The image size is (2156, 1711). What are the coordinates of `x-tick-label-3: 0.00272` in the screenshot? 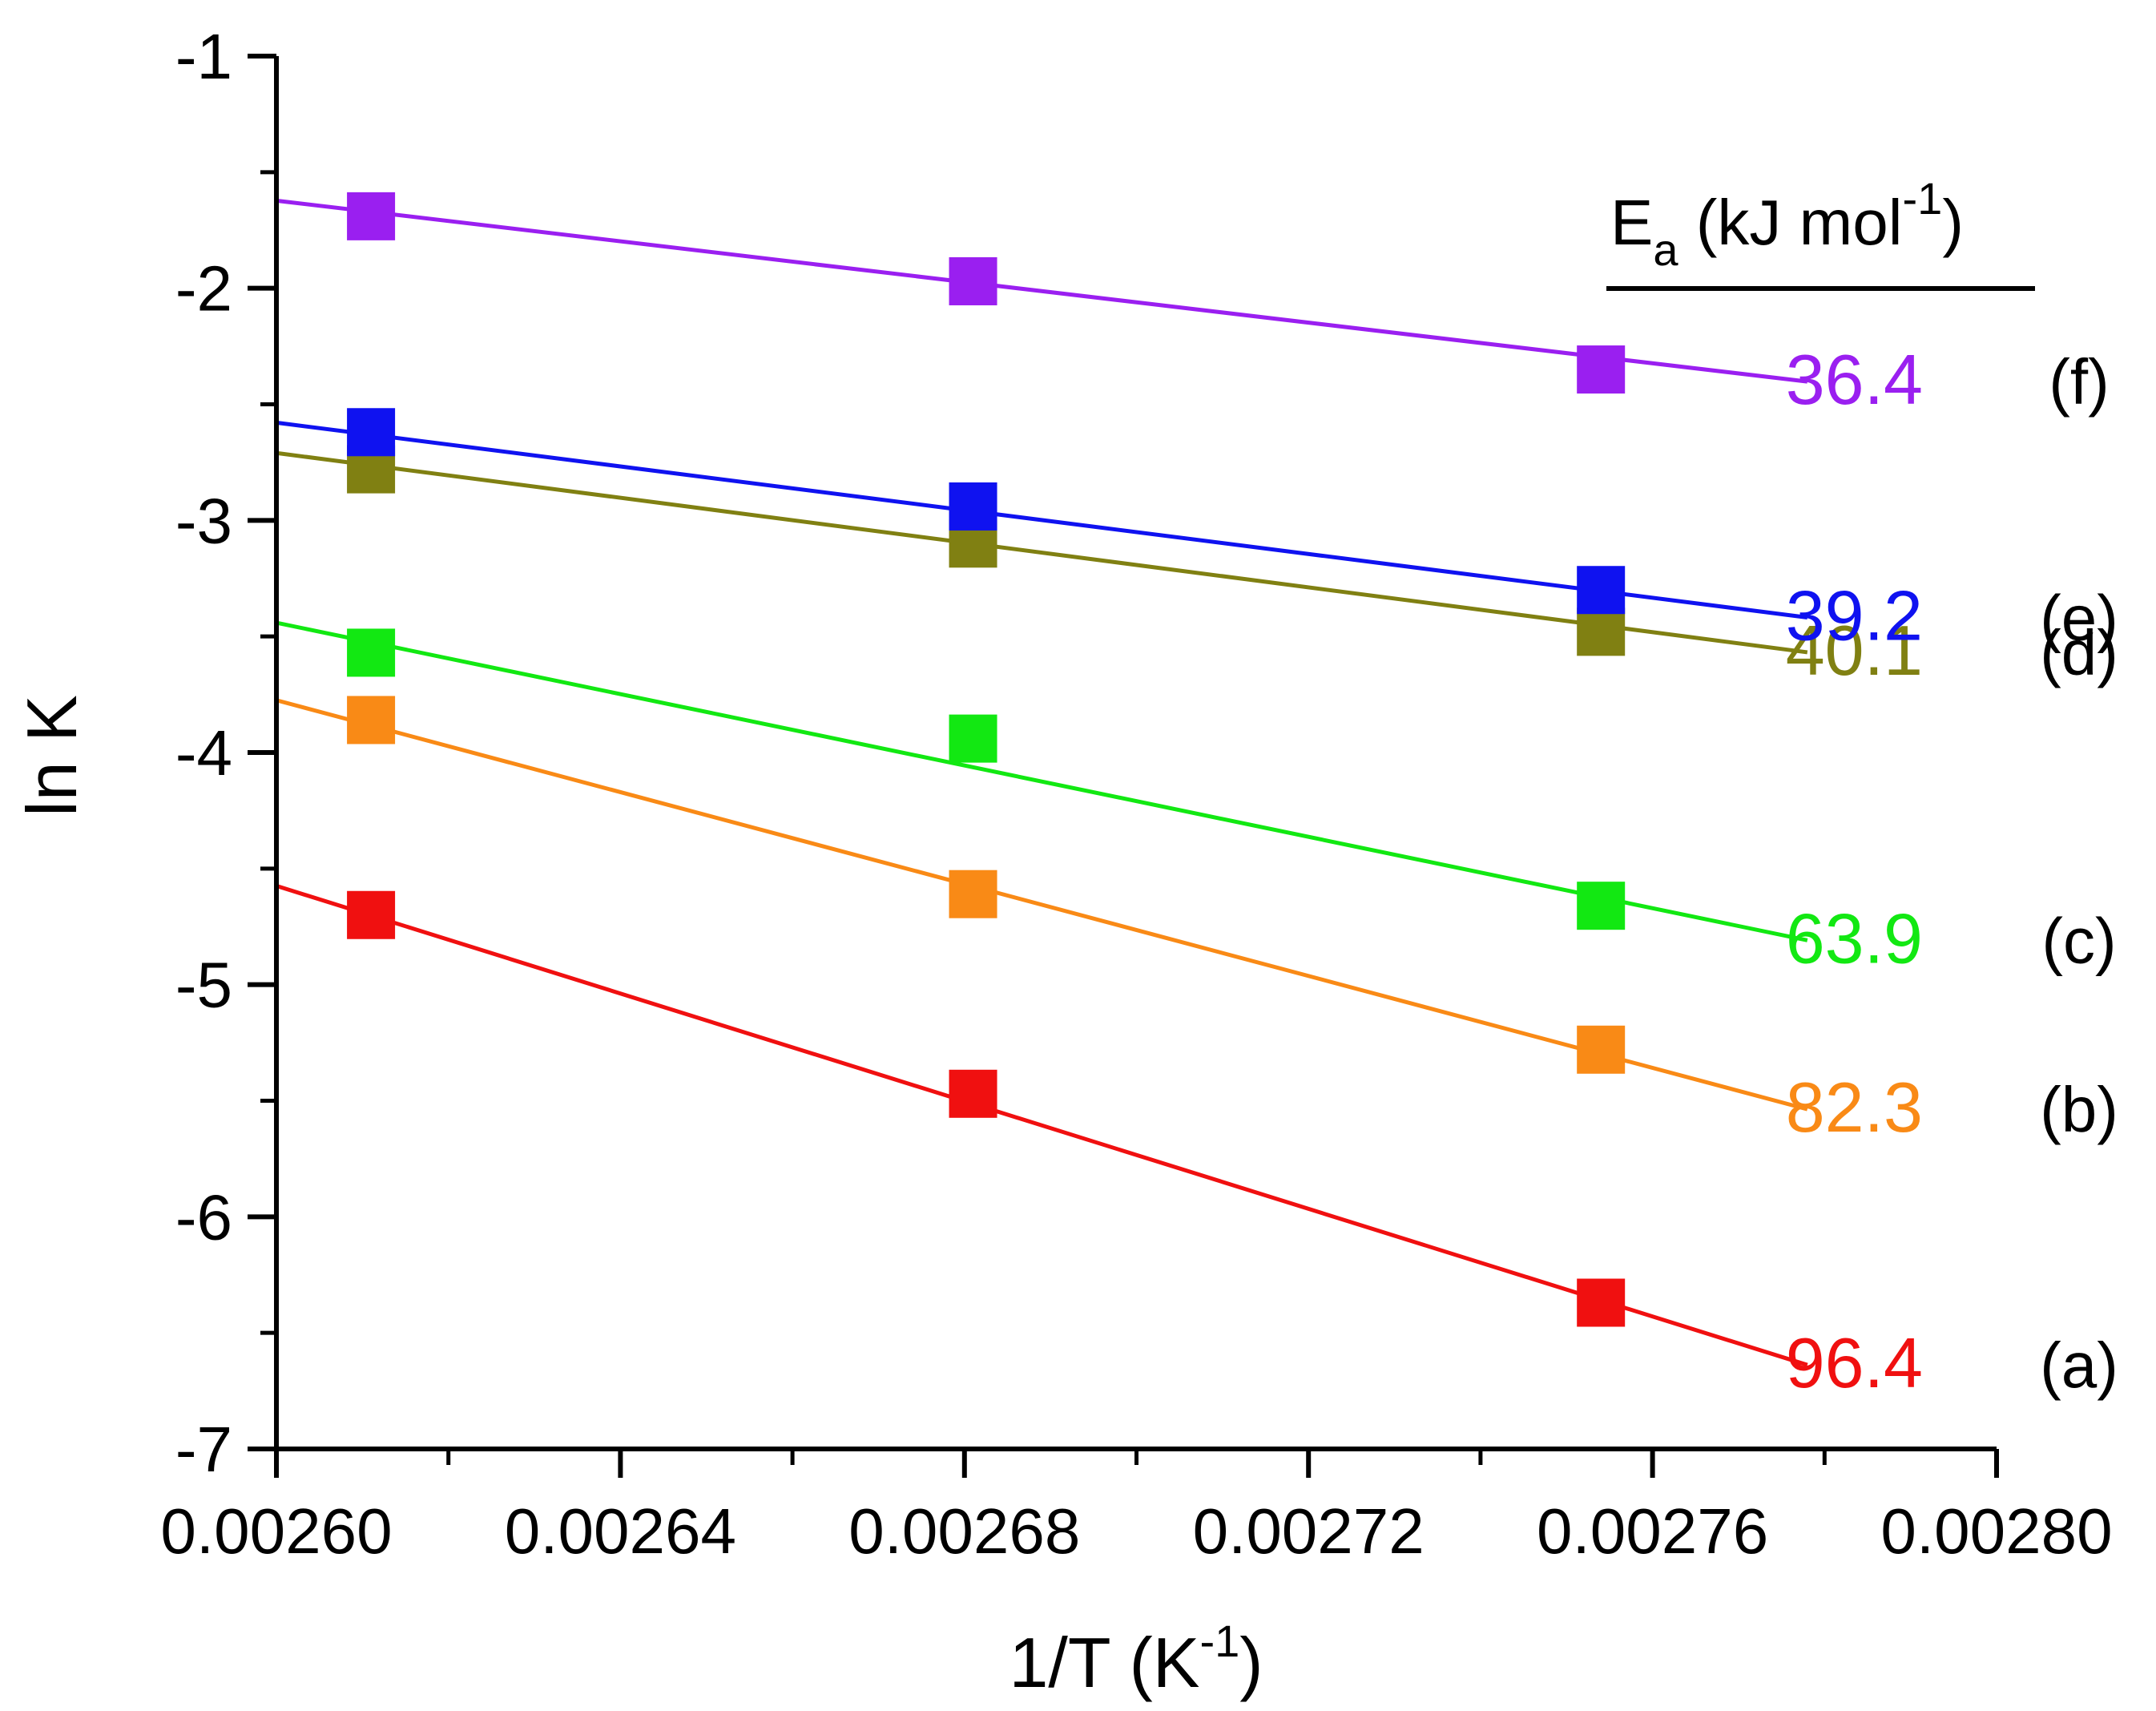 It's located at (1309, 1531).